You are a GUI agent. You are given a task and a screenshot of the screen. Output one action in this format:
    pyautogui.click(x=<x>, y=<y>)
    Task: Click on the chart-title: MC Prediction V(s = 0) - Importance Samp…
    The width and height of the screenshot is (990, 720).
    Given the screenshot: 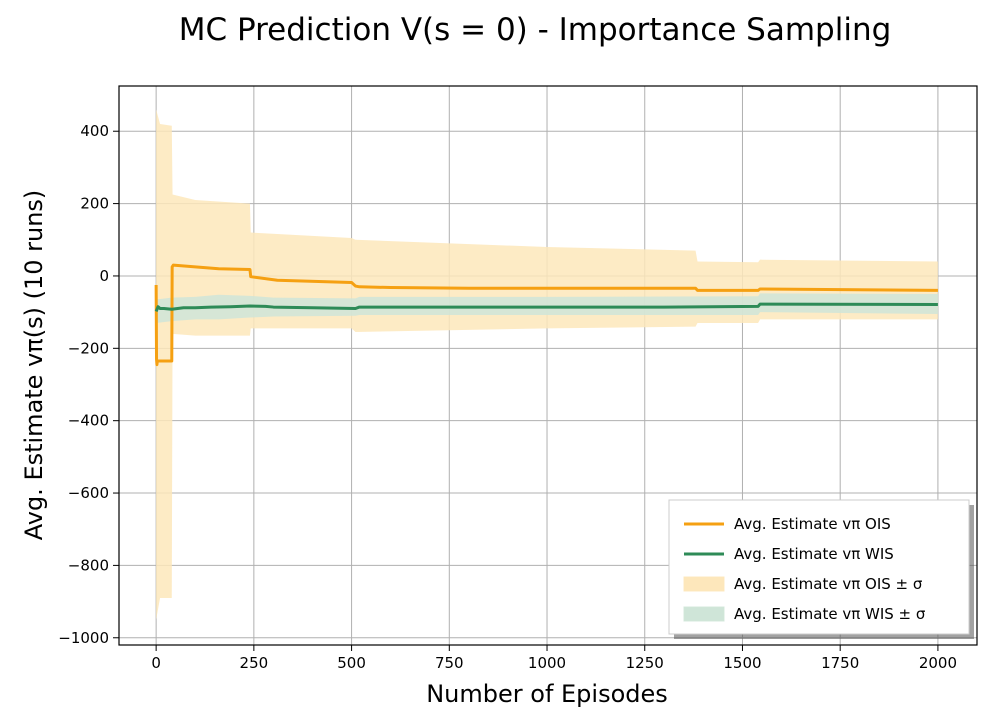 What is the action you would take?
    pyautogui.click(x=535, y=30)
    